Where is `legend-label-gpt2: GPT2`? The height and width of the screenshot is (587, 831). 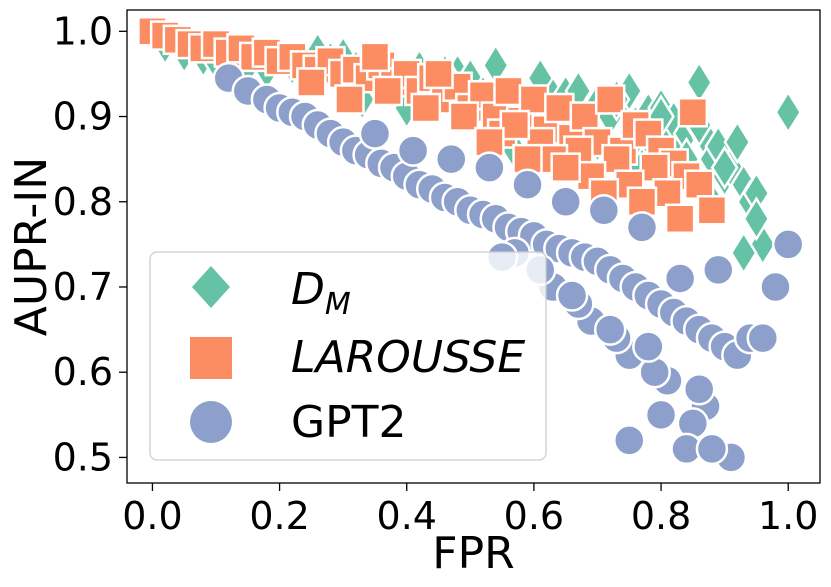
legend-label-gpt2: GPT2 is located at coordinates (349, 422).